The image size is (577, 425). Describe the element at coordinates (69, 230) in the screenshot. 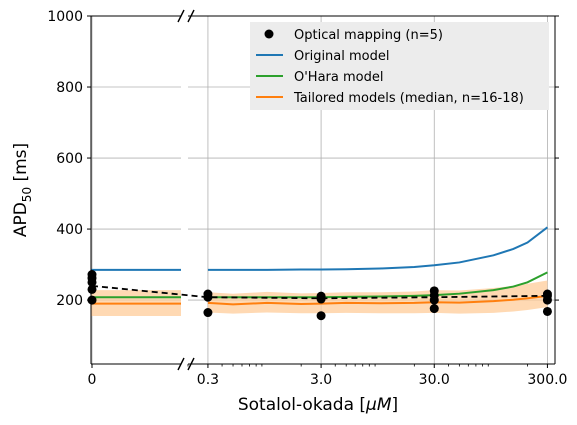

I see `y-tick-label-1: 400` at that location.